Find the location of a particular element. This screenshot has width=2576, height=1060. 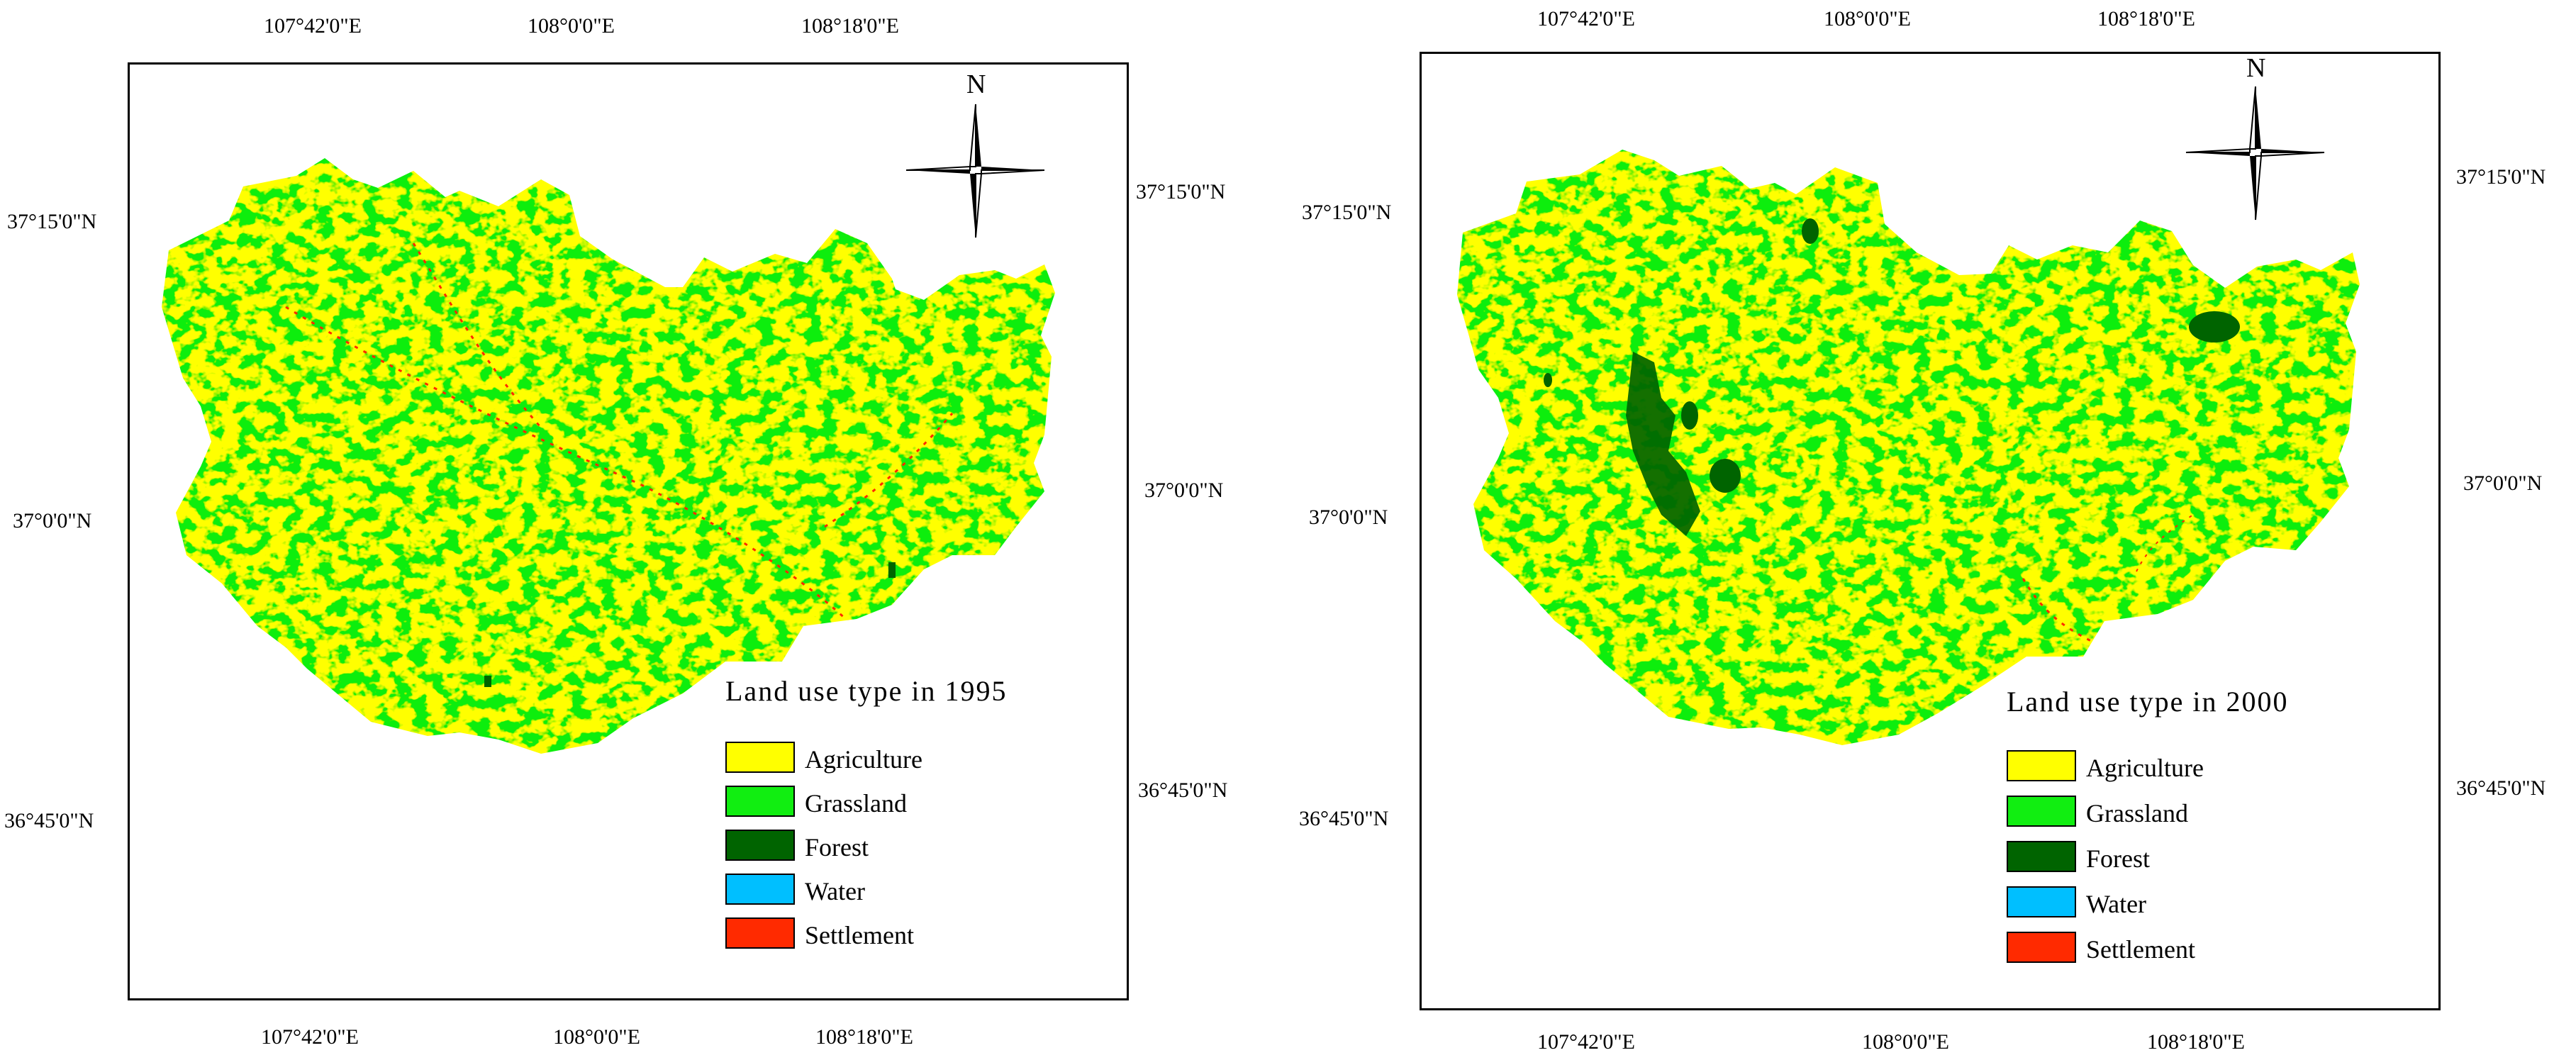

legend-title: Land use type in 1995 is located at coordinates (866, 691).